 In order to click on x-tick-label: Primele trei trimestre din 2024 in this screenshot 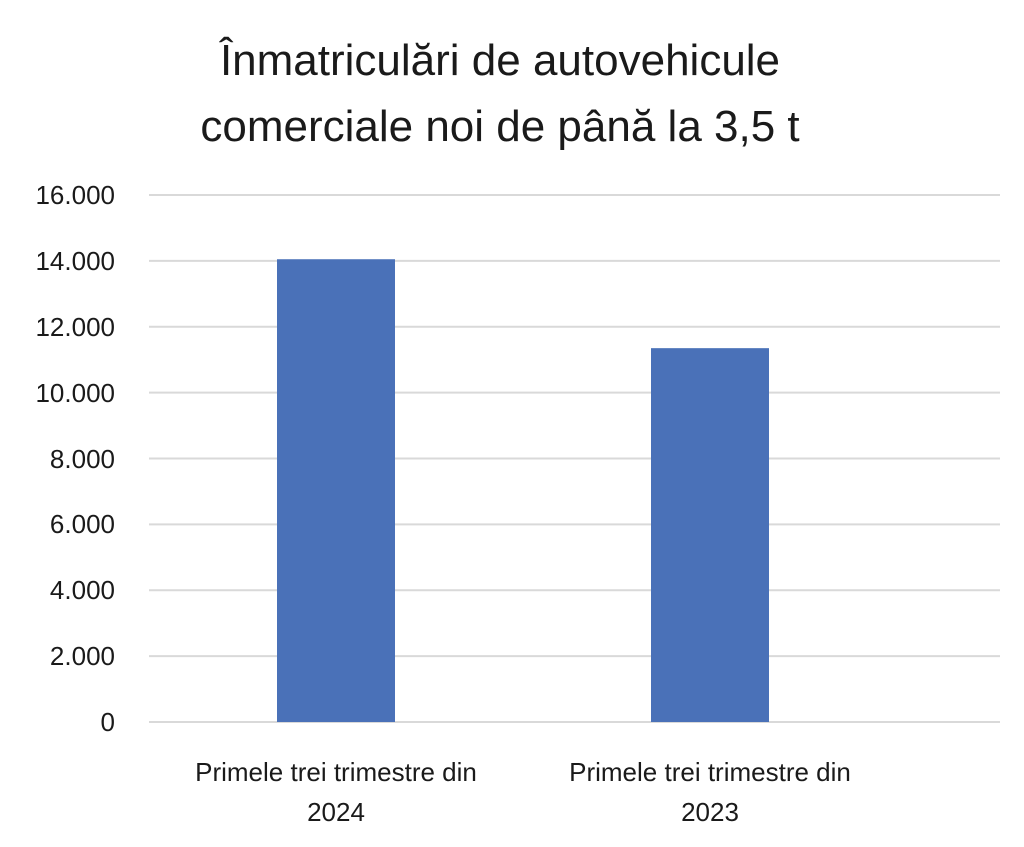, I will do `click(336, 792)`.